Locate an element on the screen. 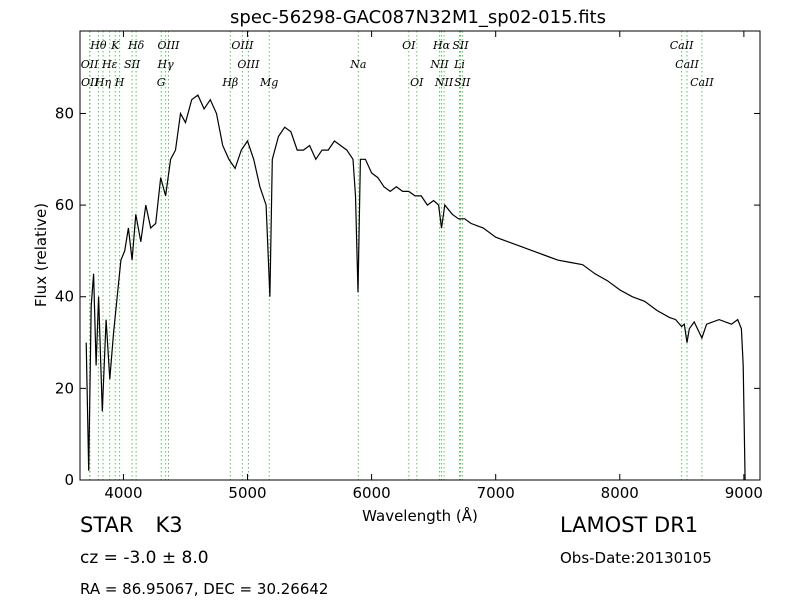 This screenshot has width=800, height=600. x-tick-label: 7000 is located at coordinates (496, 493).